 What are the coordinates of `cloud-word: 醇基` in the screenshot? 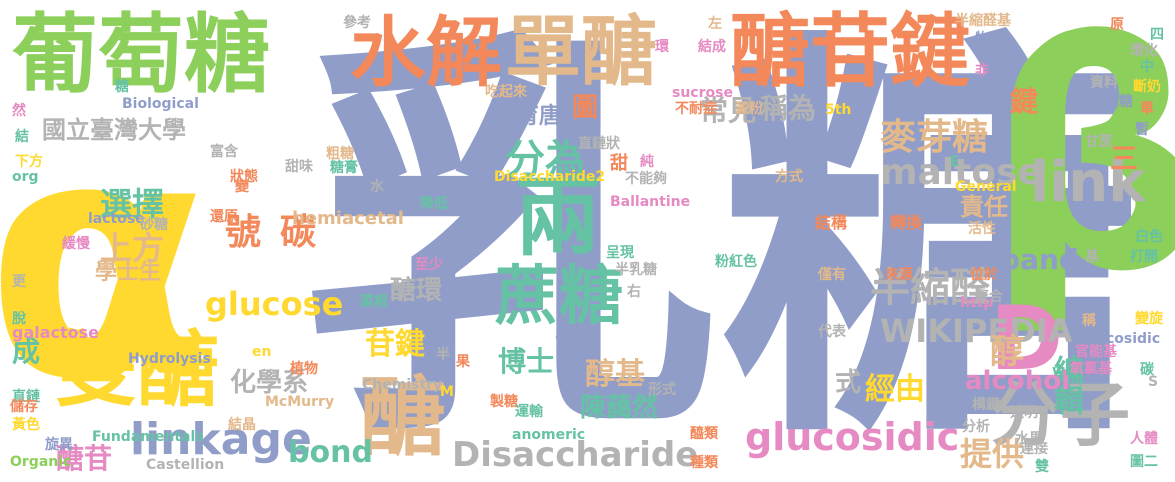 It's located at (615, 374).